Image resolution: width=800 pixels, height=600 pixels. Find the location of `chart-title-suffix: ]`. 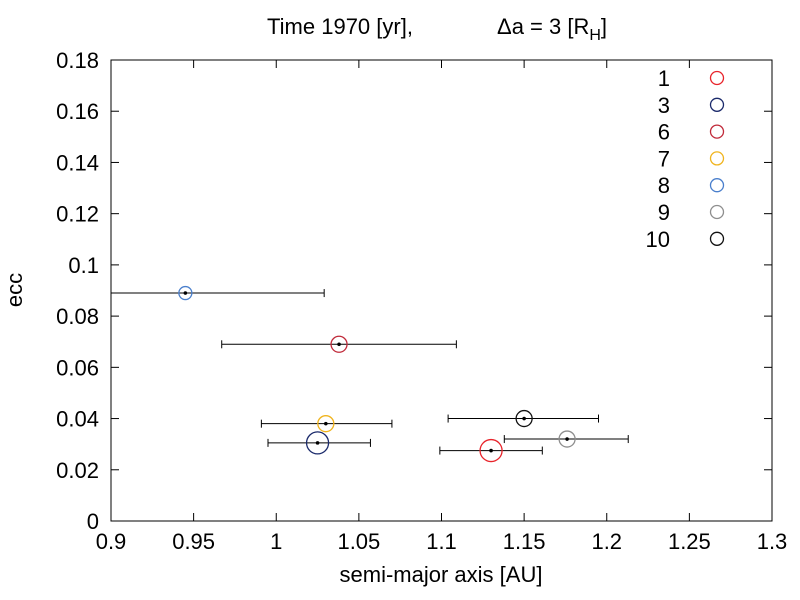

chart-title-suffix: ] is located at coordinates (604, 26).